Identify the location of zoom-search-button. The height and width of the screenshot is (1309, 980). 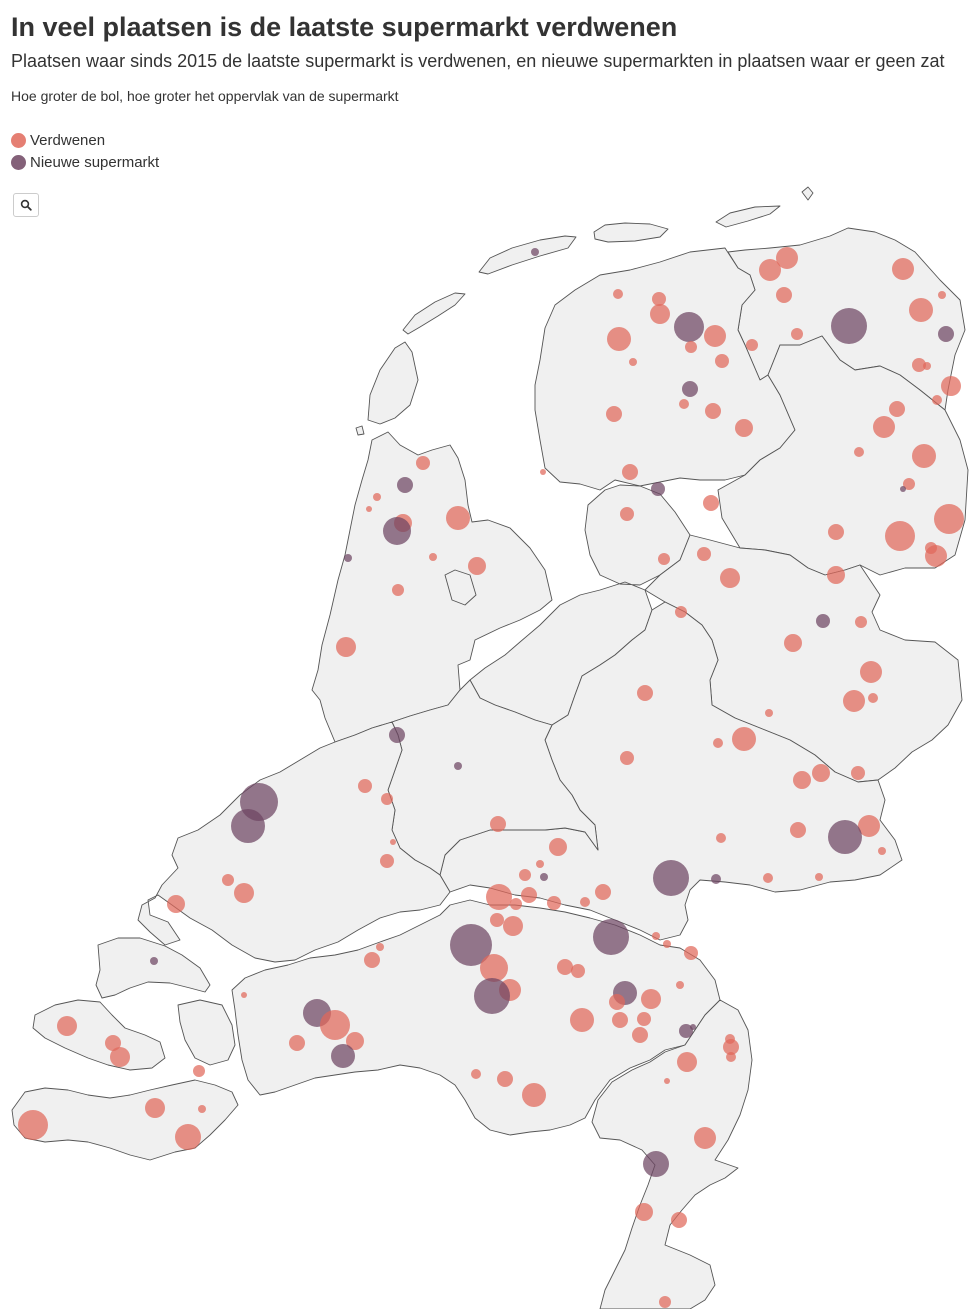
(26, 205).